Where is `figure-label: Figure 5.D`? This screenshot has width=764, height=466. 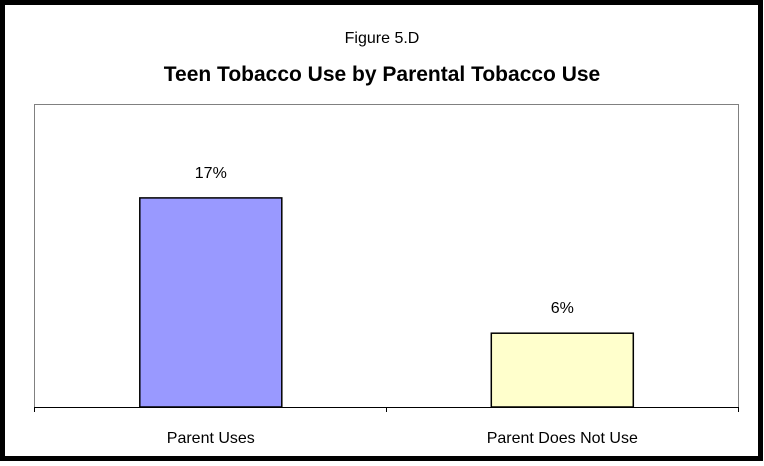
figure-label: Figure 5.D is located at coordinates (382, 38).